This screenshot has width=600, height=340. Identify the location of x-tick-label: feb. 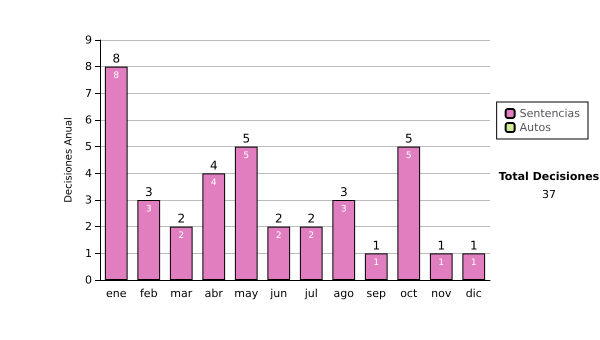
(149, 293).